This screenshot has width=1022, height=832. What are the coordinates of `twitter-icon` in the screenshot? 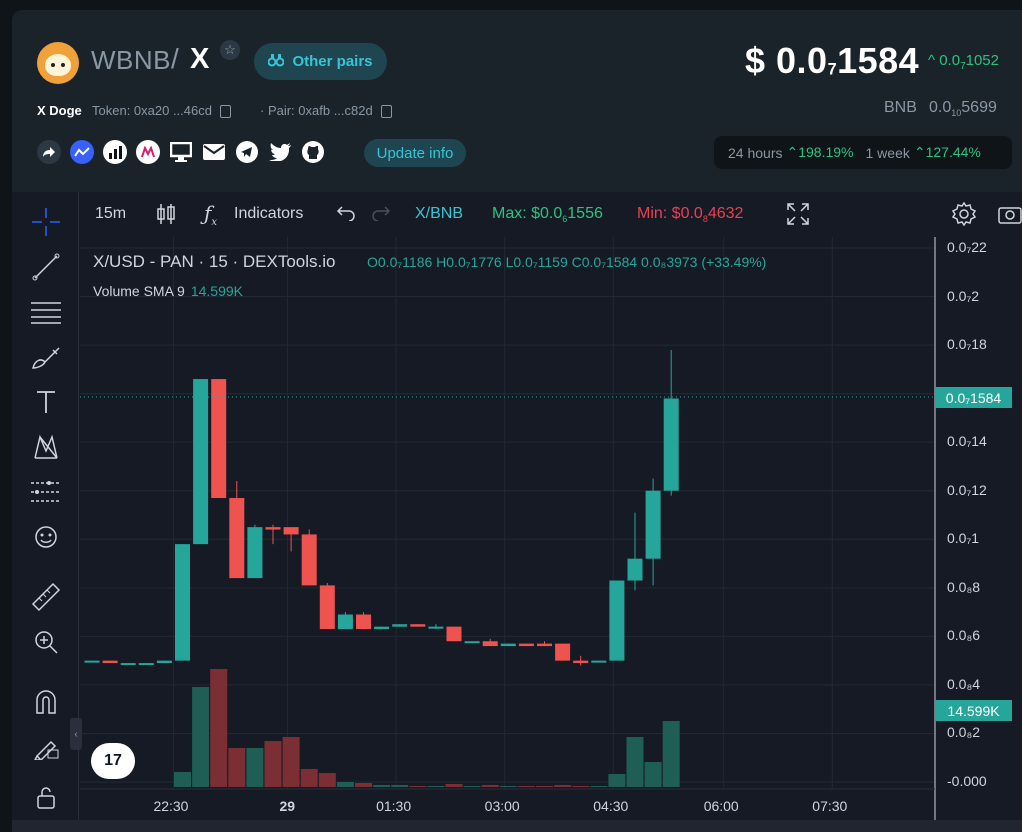 It's located at (280, 152).